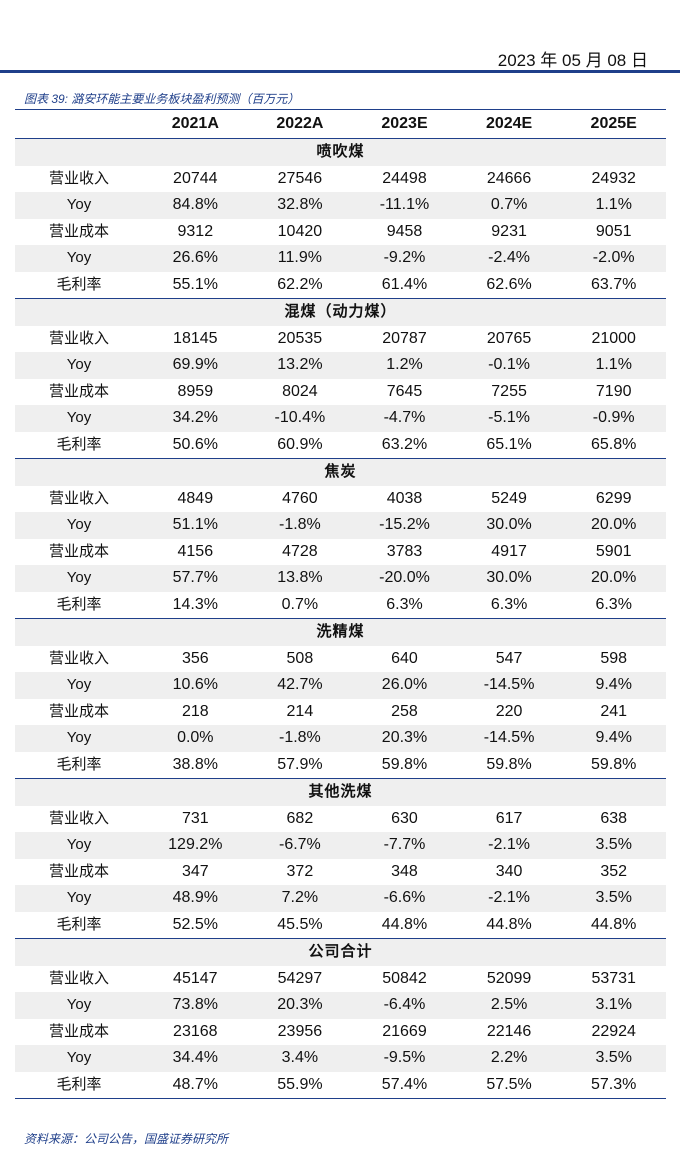 The image size is (680, 1170). Describe the element at coordinates (340, 712) in the screenshot. I see `table-row: 营业成本 218 214 258 220 241` at that location.